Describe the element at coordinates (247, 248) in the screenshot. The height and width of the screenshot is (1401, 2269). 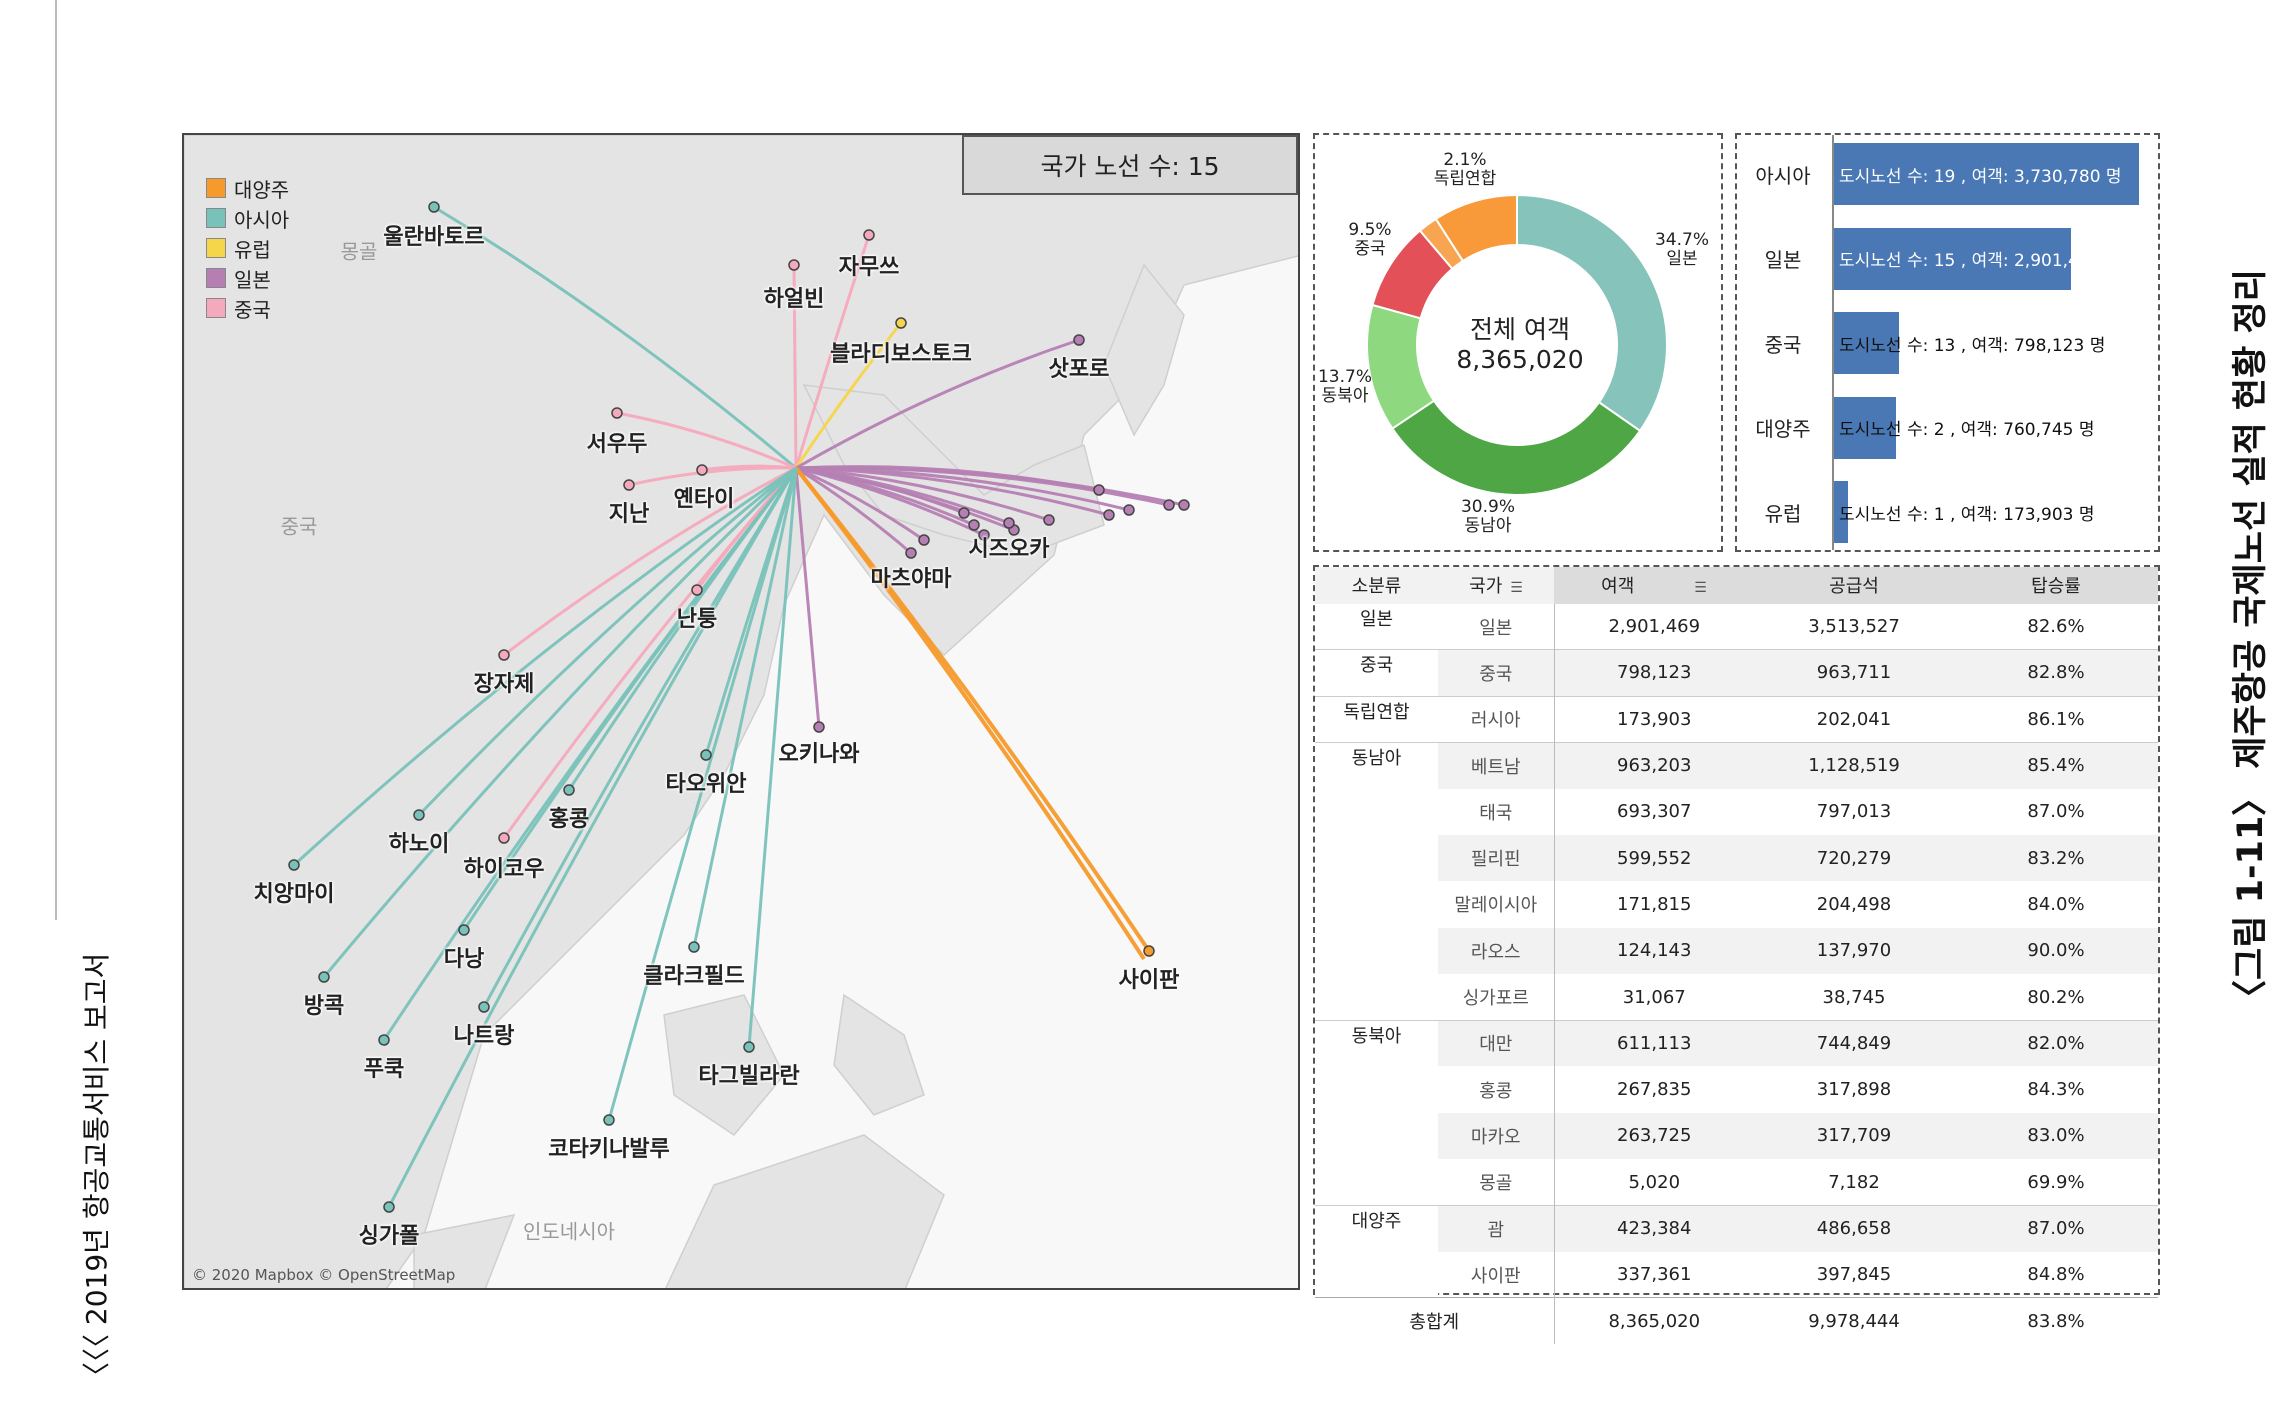
I see `legend-item: 유럽` at that location.